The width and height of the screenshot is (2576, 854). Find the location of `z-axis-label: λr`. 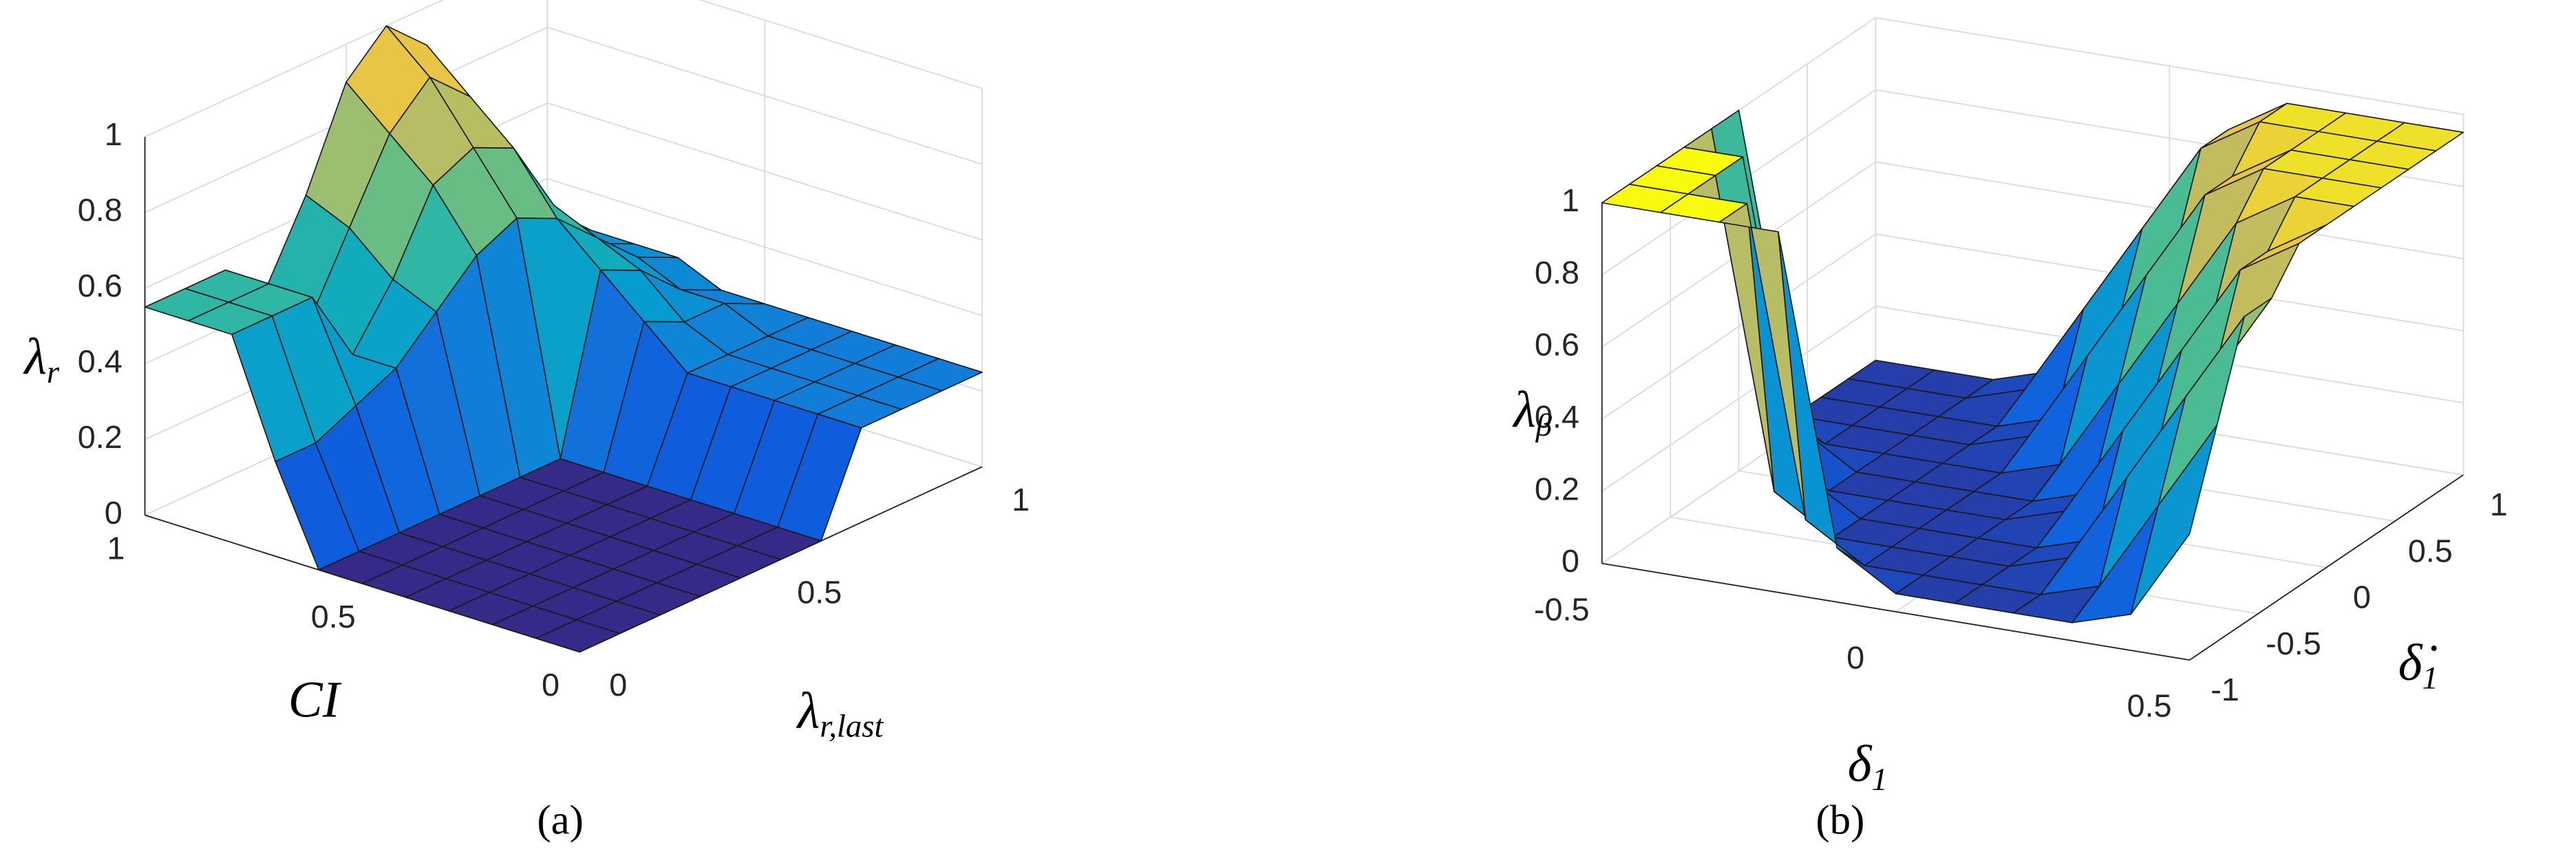

z-axis-label: λr is located at coordinates (41, 359).